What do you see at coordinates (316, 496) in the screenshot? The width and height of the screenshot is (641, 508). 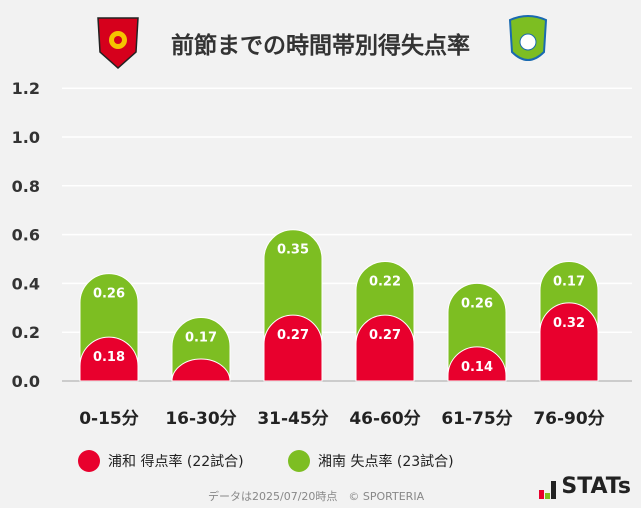 I see `footer-note: データは2025/07/20時点 © SPORTERIA` at bounding box center [316, 496].